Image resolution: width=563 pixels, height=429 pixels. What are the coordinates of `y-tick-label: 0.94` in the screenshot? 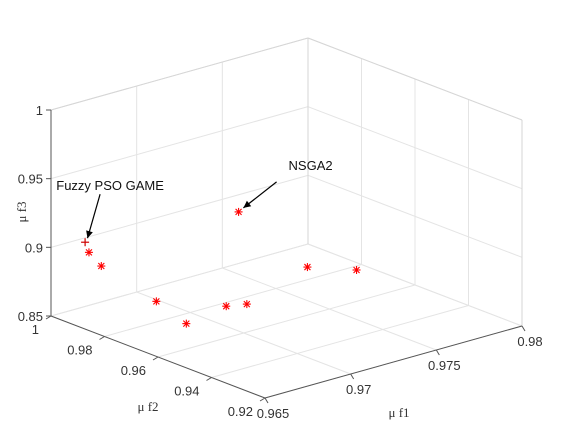 It's located at (186, 391).